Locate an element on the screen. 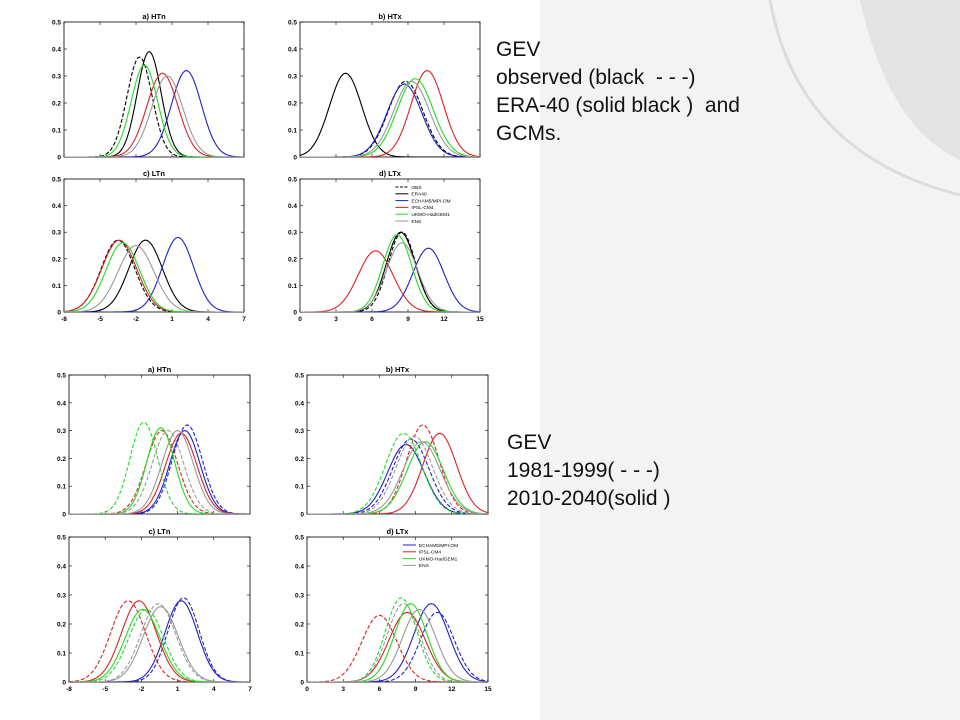 This screenshot has width=960, height=720. chart-panel: c) LTn 0 0.1 0.2 0.3 0.4 0.5 -8 -5 -2 1 4 7 is located at coordinates (149, 246).